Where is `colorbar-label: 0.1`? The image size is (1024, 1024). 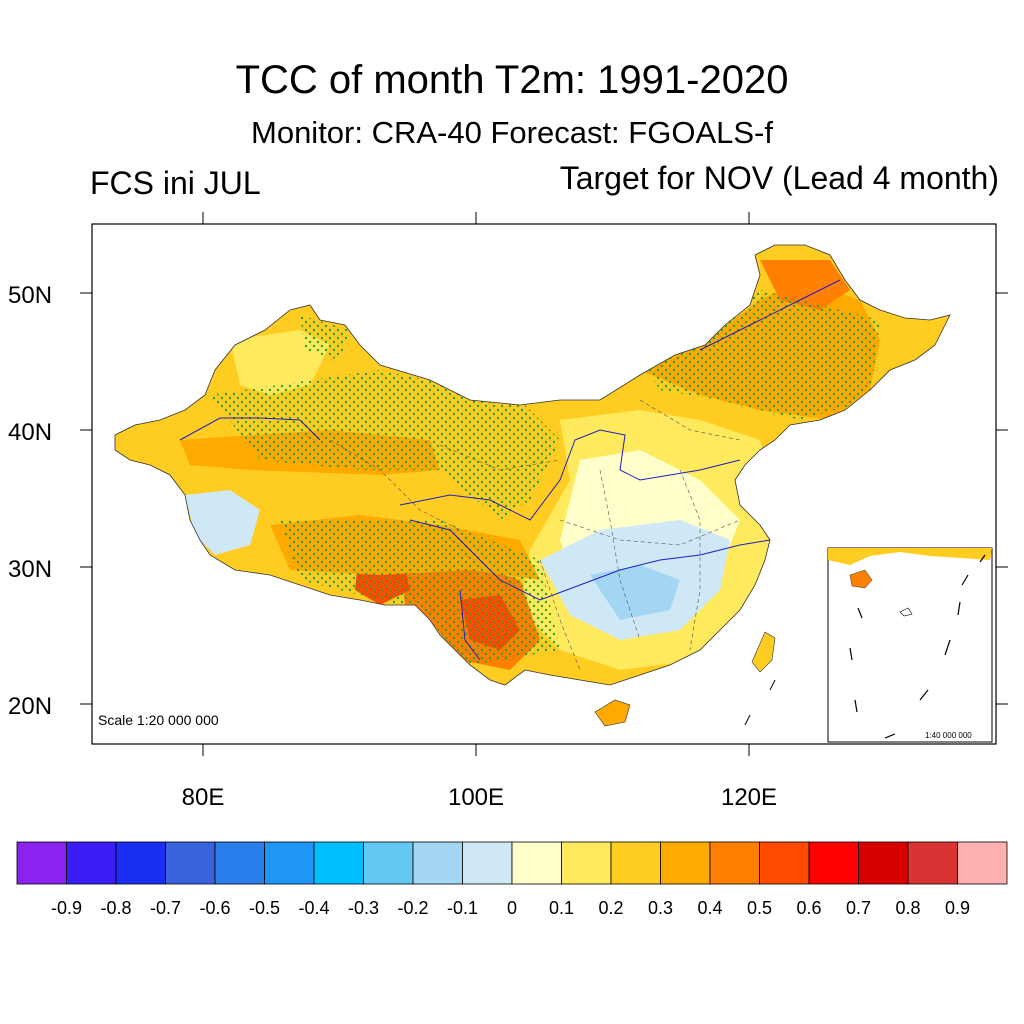
colorbar-label: 0.1 is located at coordinates (561, 908).